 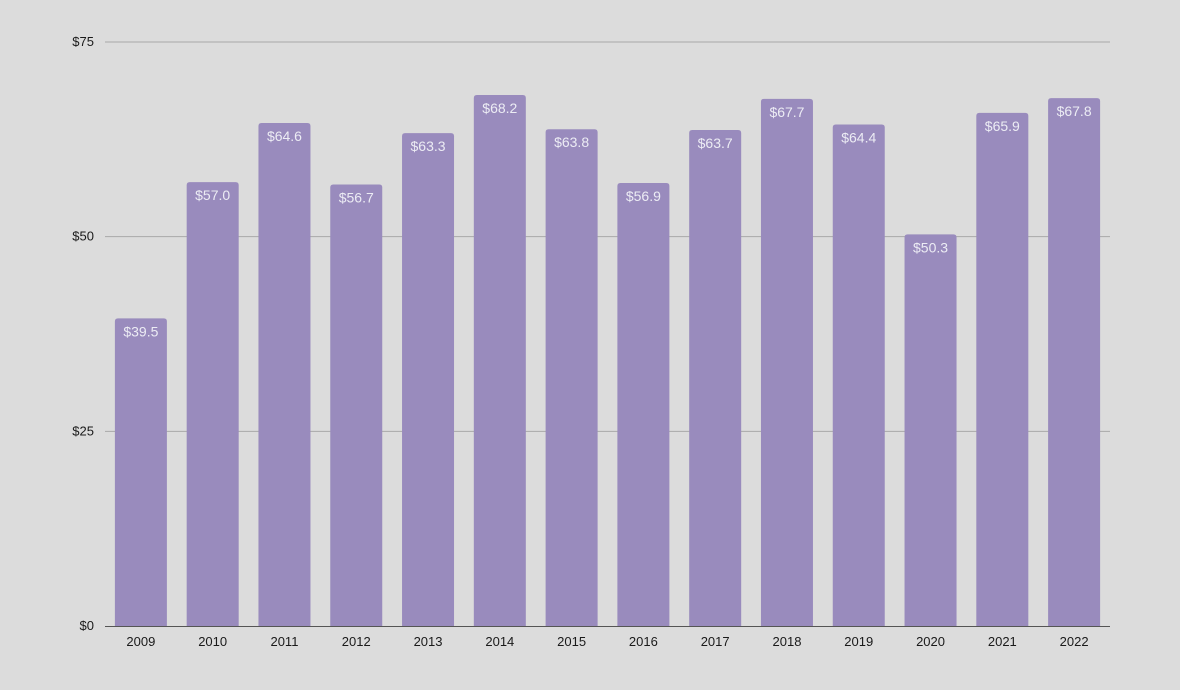 What do you see at coordinates (428, 379) in the screenshot?
I see `bar-2013` at bounding box center [428, 379].